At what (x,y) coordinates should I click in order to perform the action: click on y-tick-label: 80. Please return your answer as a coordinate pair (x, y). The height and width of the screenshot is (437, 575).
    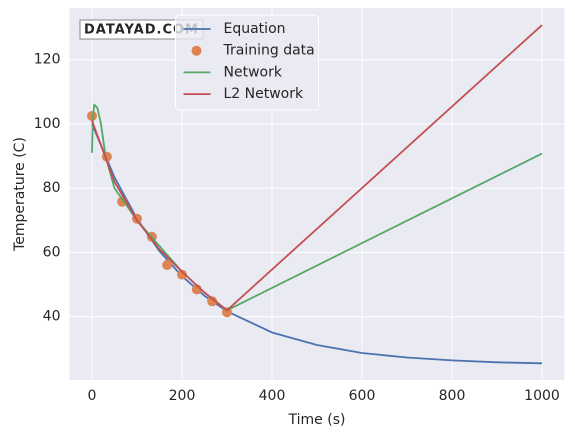
    Looking at the image, I should click on (52, 188).